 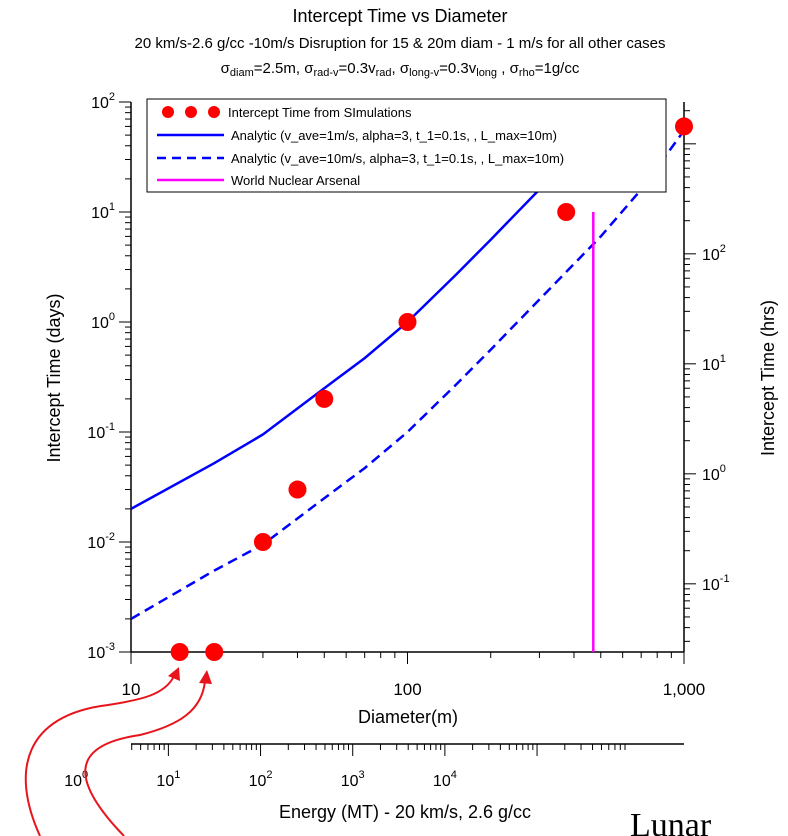 What do you see at coordinates (714, 363) in the screenshot?
I see `y2-tick-label: 10¹` at bounding box center [714, 363].